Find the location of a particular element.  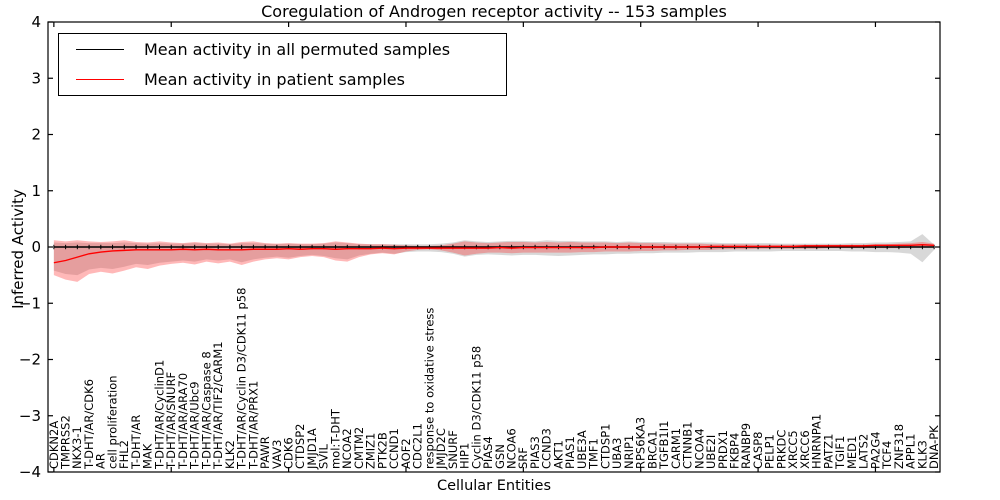

x-category-label: KLK2 is located at coordinates (230, 454).